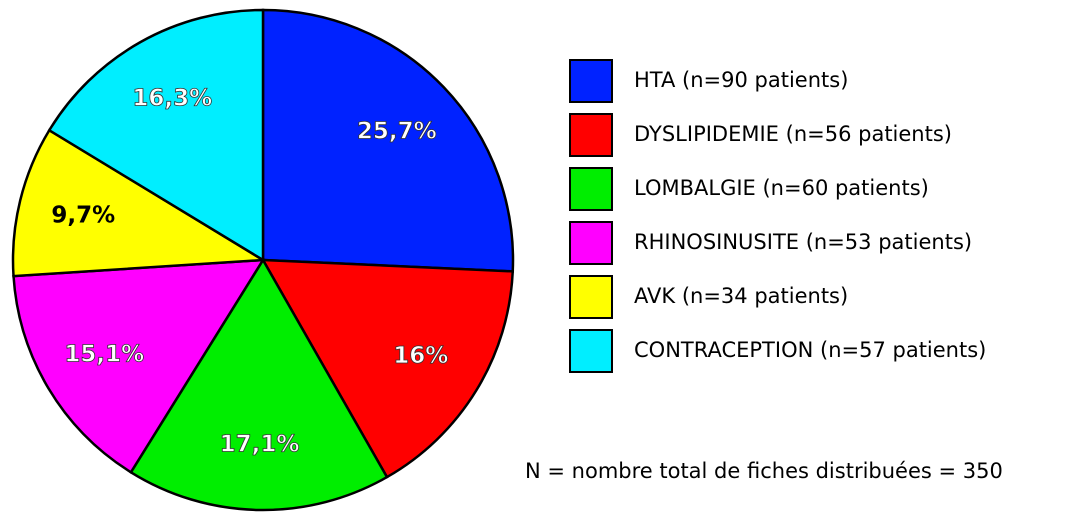 This screenshot has width=1091, height=513. I want to click on slice-label: 25,7%, so click(397, 132).